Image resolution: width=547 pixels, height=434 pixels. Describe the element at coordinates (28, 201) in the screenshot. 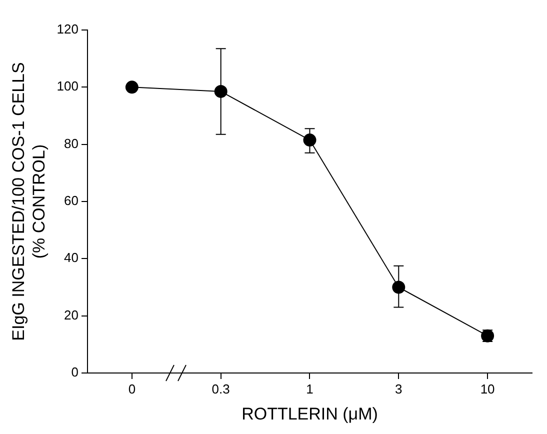

I see `y-axis-title: EIgG INGESTED/100 COS-1 CELLS (% CONTROL)` at that location.